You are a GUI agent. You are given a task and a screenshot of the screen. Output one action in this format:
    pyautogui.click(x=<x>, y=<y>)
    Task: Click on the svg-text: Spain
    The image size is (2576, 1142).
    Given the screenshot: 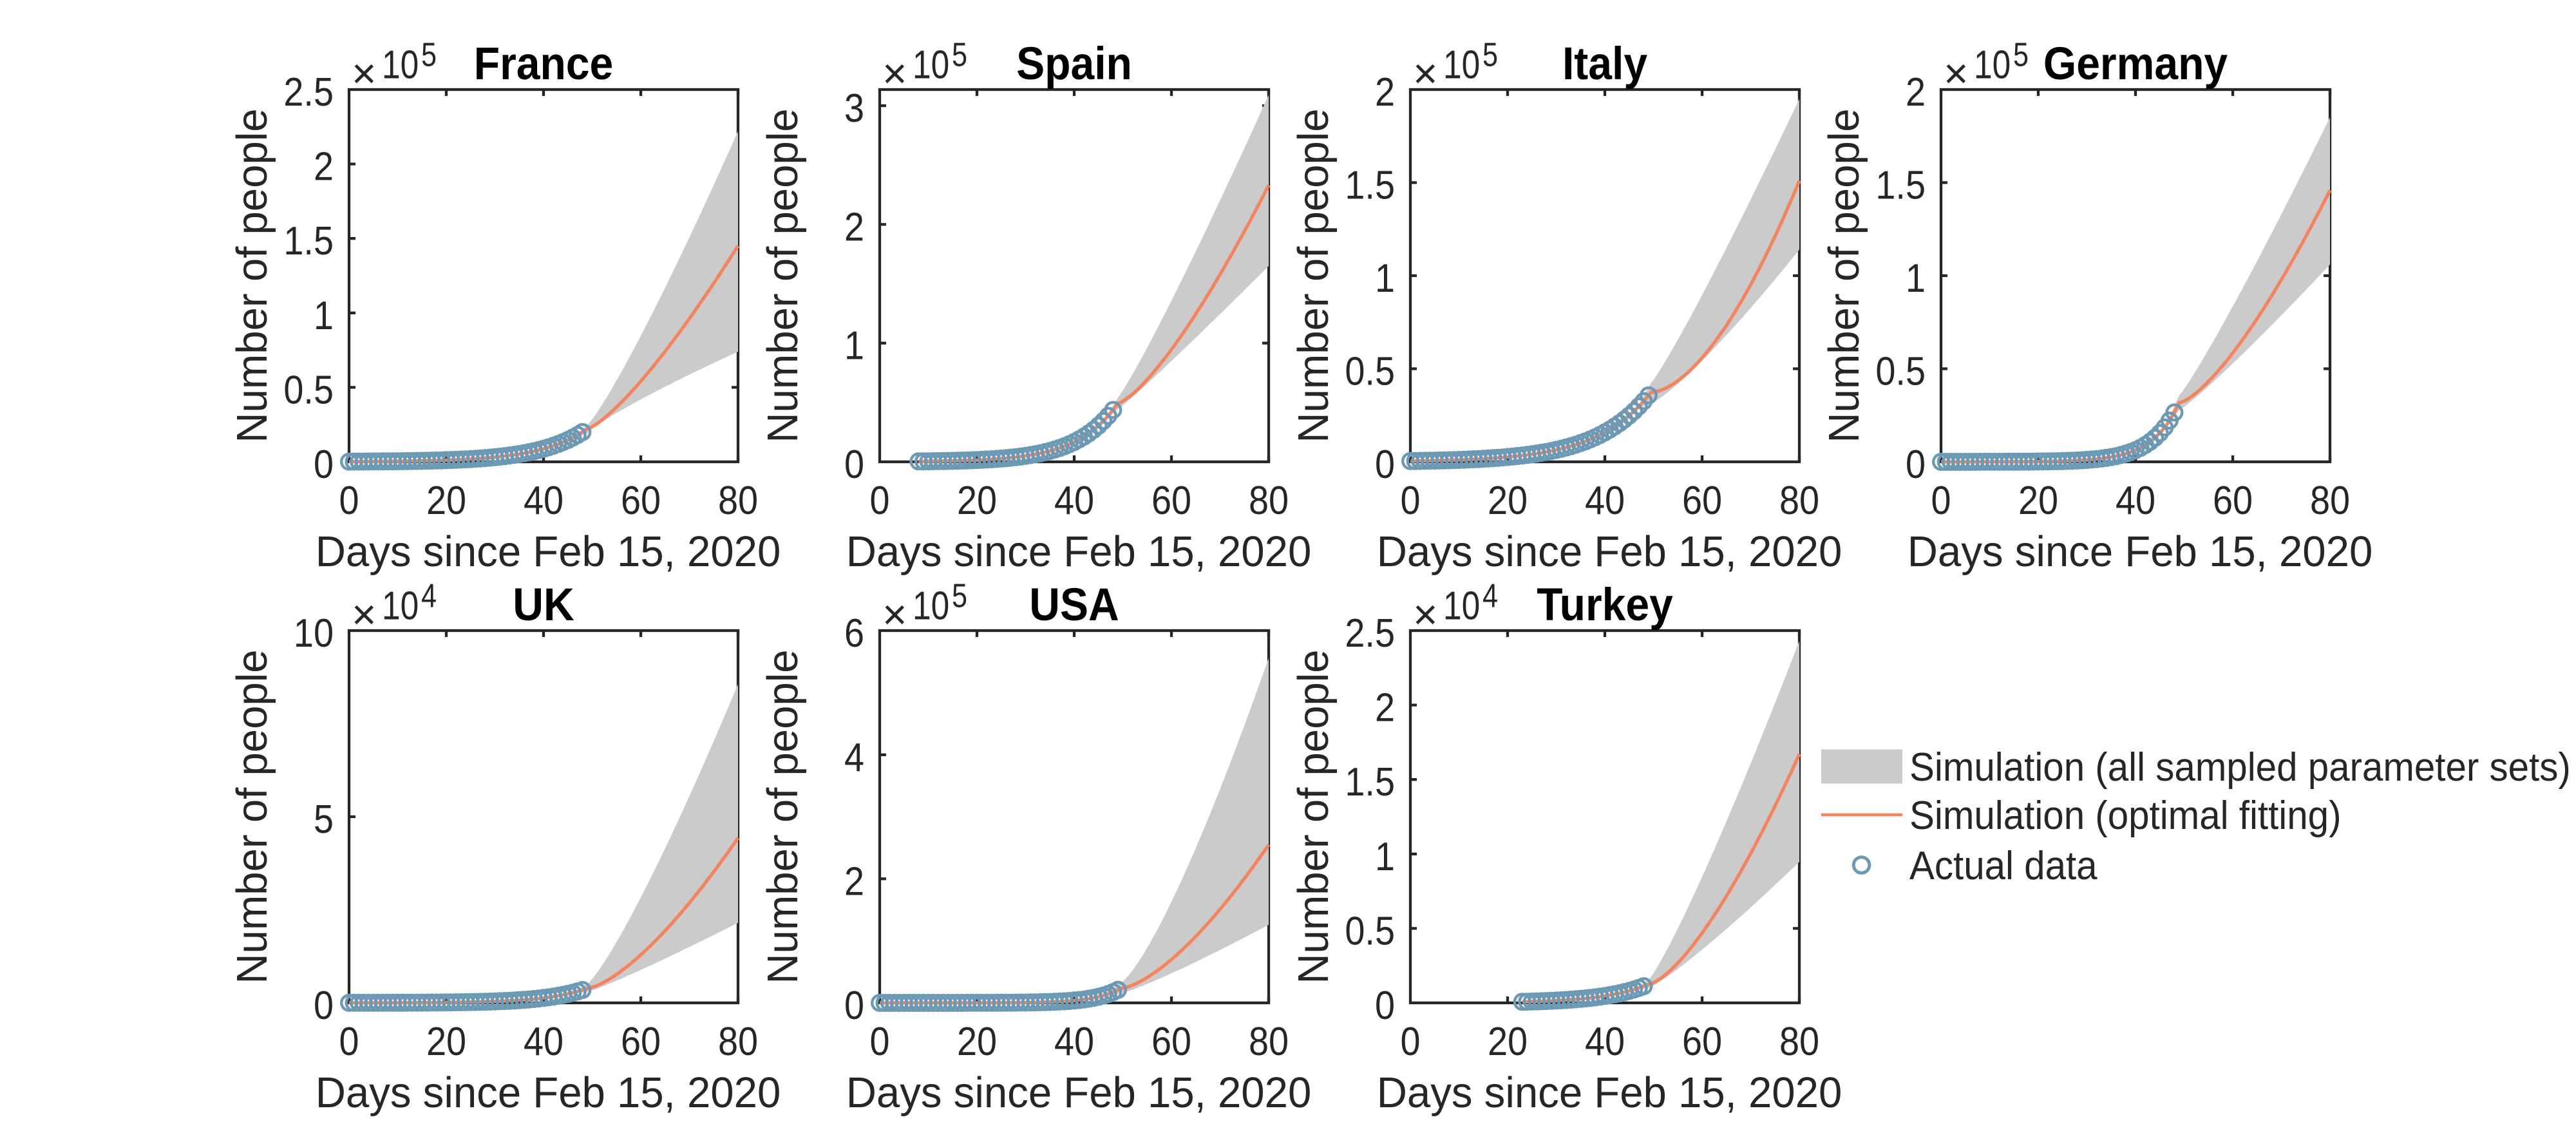 What is the action you would take?
    pyautogui.click(x=1074, y=64)
    